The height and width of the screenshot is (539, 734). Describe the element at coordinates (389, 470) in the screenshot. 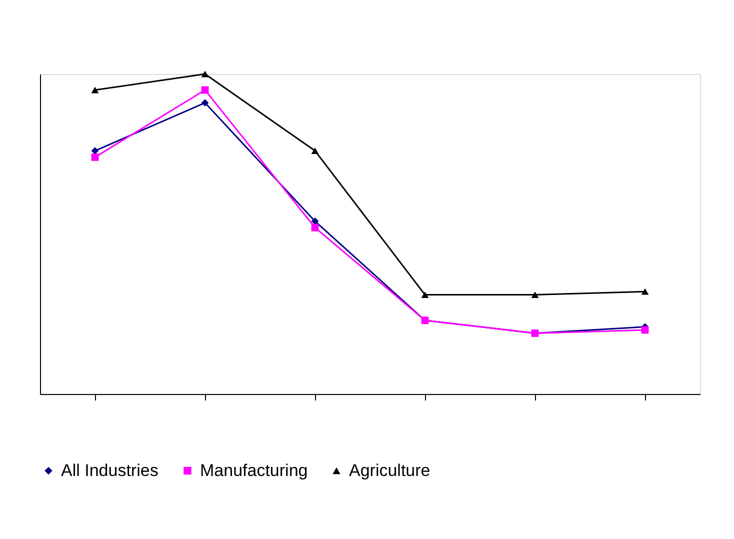

I see `legend-label: Agriculture` at that location.